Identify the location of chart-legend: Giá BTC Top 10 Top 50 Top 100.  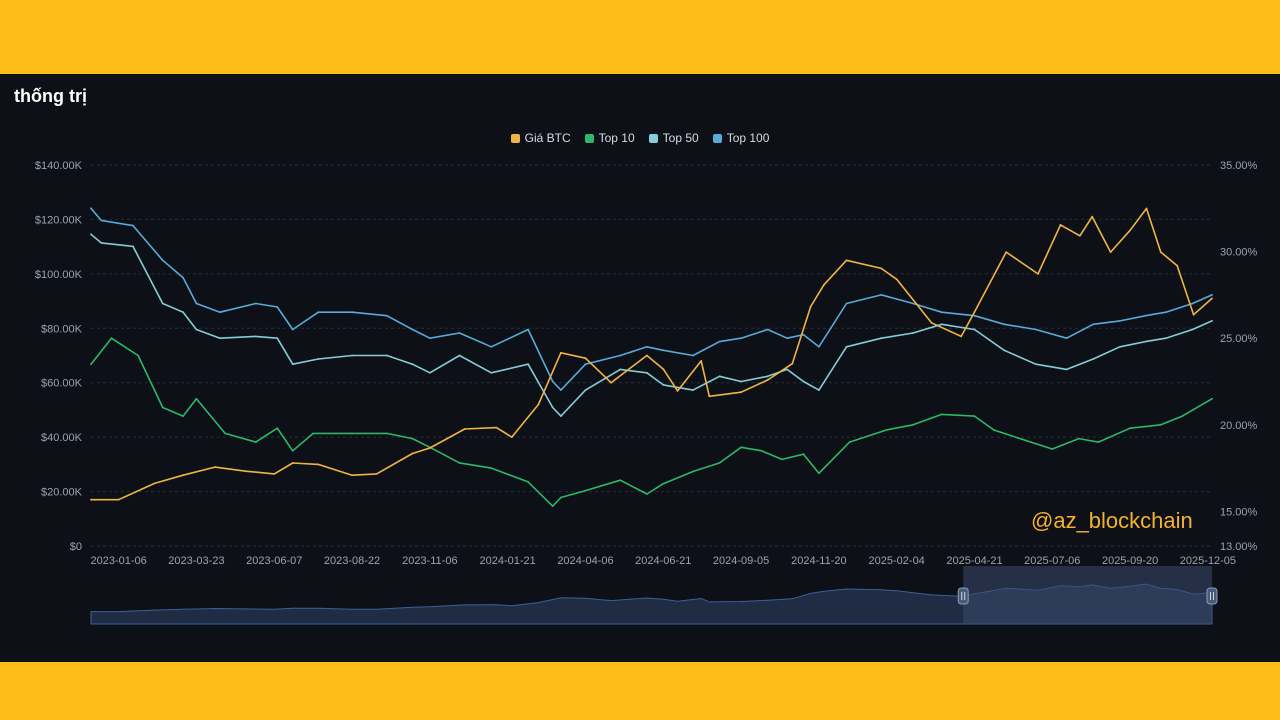
(640, 138).